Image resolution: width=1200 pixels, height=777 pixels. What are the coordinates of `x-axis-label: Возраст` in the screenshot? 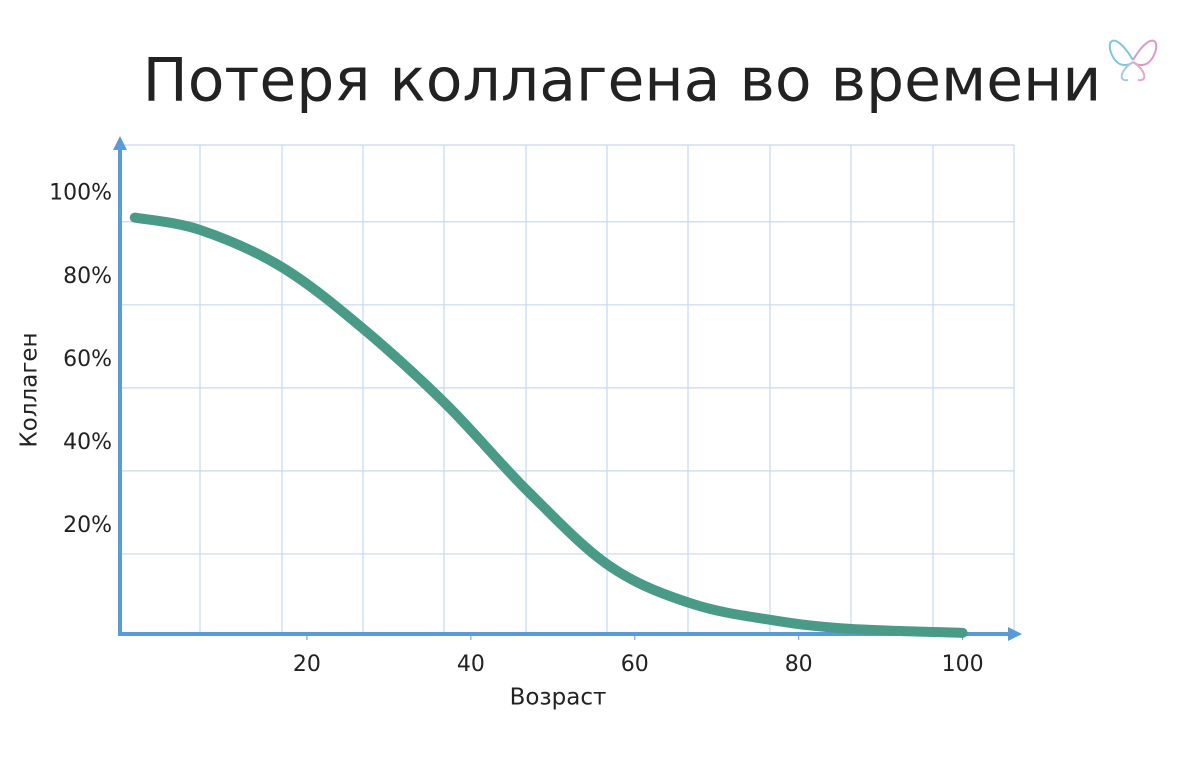 It's located at (558, 698).